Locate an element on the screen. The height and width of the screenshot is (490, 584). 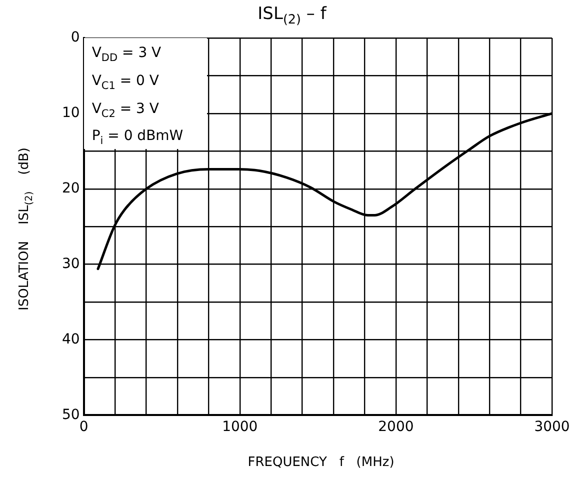
annotation: P$_{i}$ = 0 dBmW is located at coordinates (138, 138).